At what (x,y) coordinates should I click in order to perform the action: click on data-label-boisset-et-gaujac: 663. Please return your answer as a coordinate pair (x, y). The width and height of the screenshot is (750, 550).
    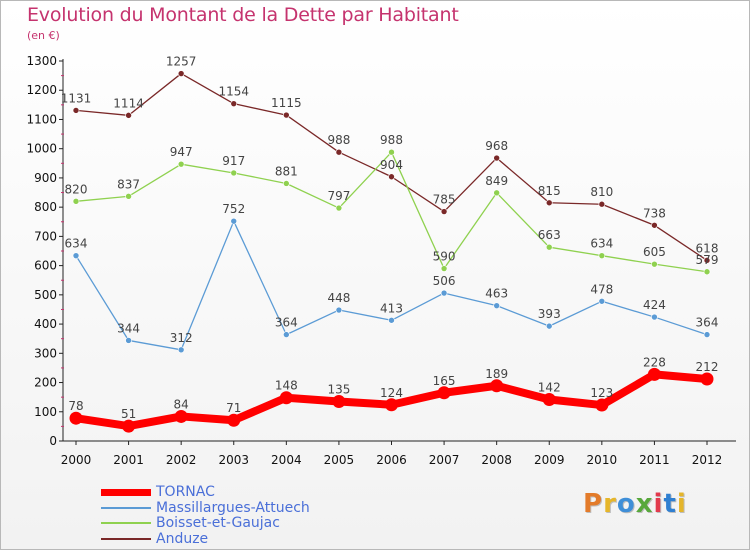
    Looking at the image, I should click on (549, 235).